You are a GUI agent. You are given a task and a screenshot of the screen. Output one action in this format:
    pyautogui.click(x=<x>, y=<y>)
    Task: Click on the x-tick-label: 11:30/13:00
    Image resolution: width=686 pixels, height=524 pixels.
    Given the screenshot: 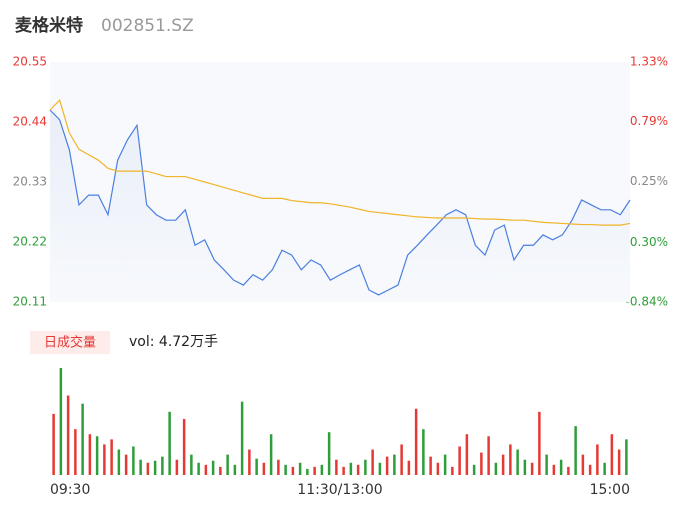 What is the action you would take?
    pyautogui.click(x=339, y=490)
    